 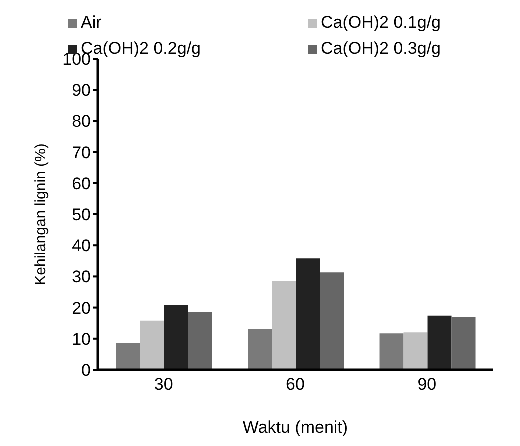 What do you see at coordinates (81, 277) in the screenshot?
I see `y-tick-label: 30` at bounding box center [81, 277].